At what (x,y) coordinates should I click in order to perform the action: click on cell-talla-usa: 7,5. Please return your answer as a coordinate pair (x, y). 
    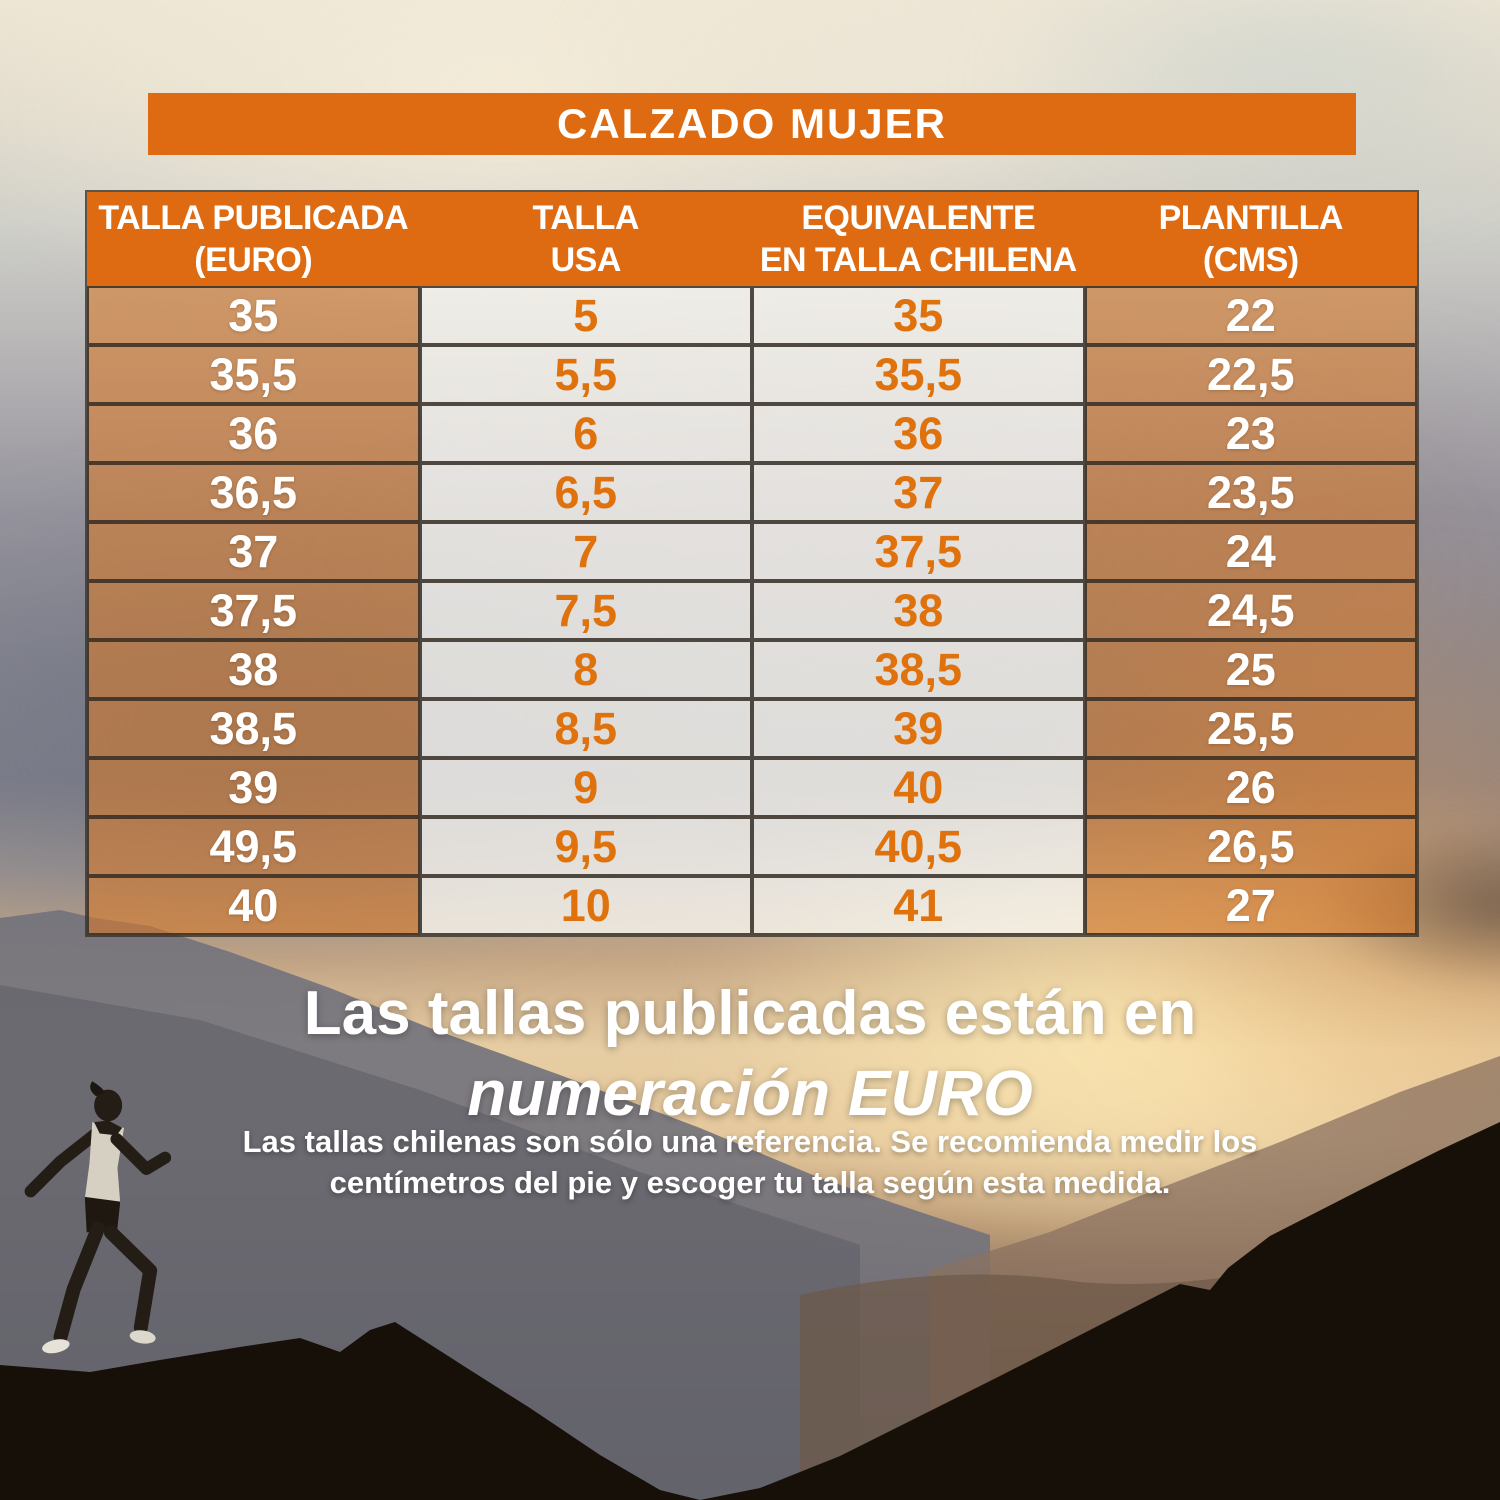
    Looking at the image, I should click on (585, 610).